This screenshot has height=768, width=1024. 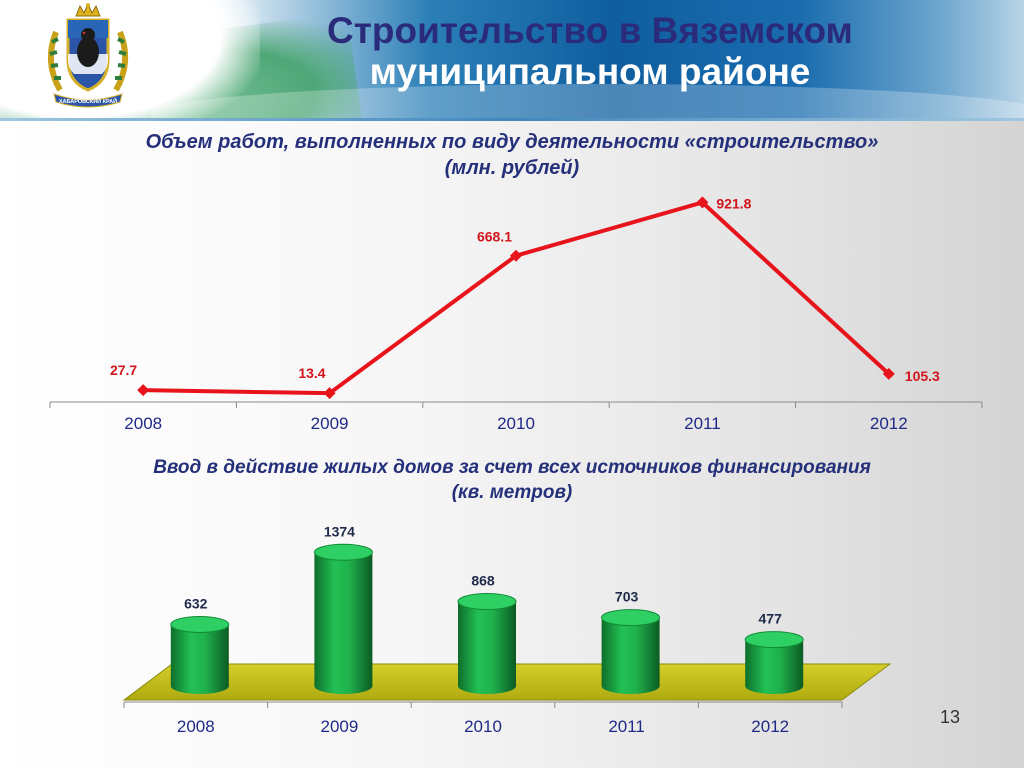 What do you see at coordinates (516, 423) in the screenshot?
I see `line-chart-x-tick-label: 2010` at bounding box center [516, 423].